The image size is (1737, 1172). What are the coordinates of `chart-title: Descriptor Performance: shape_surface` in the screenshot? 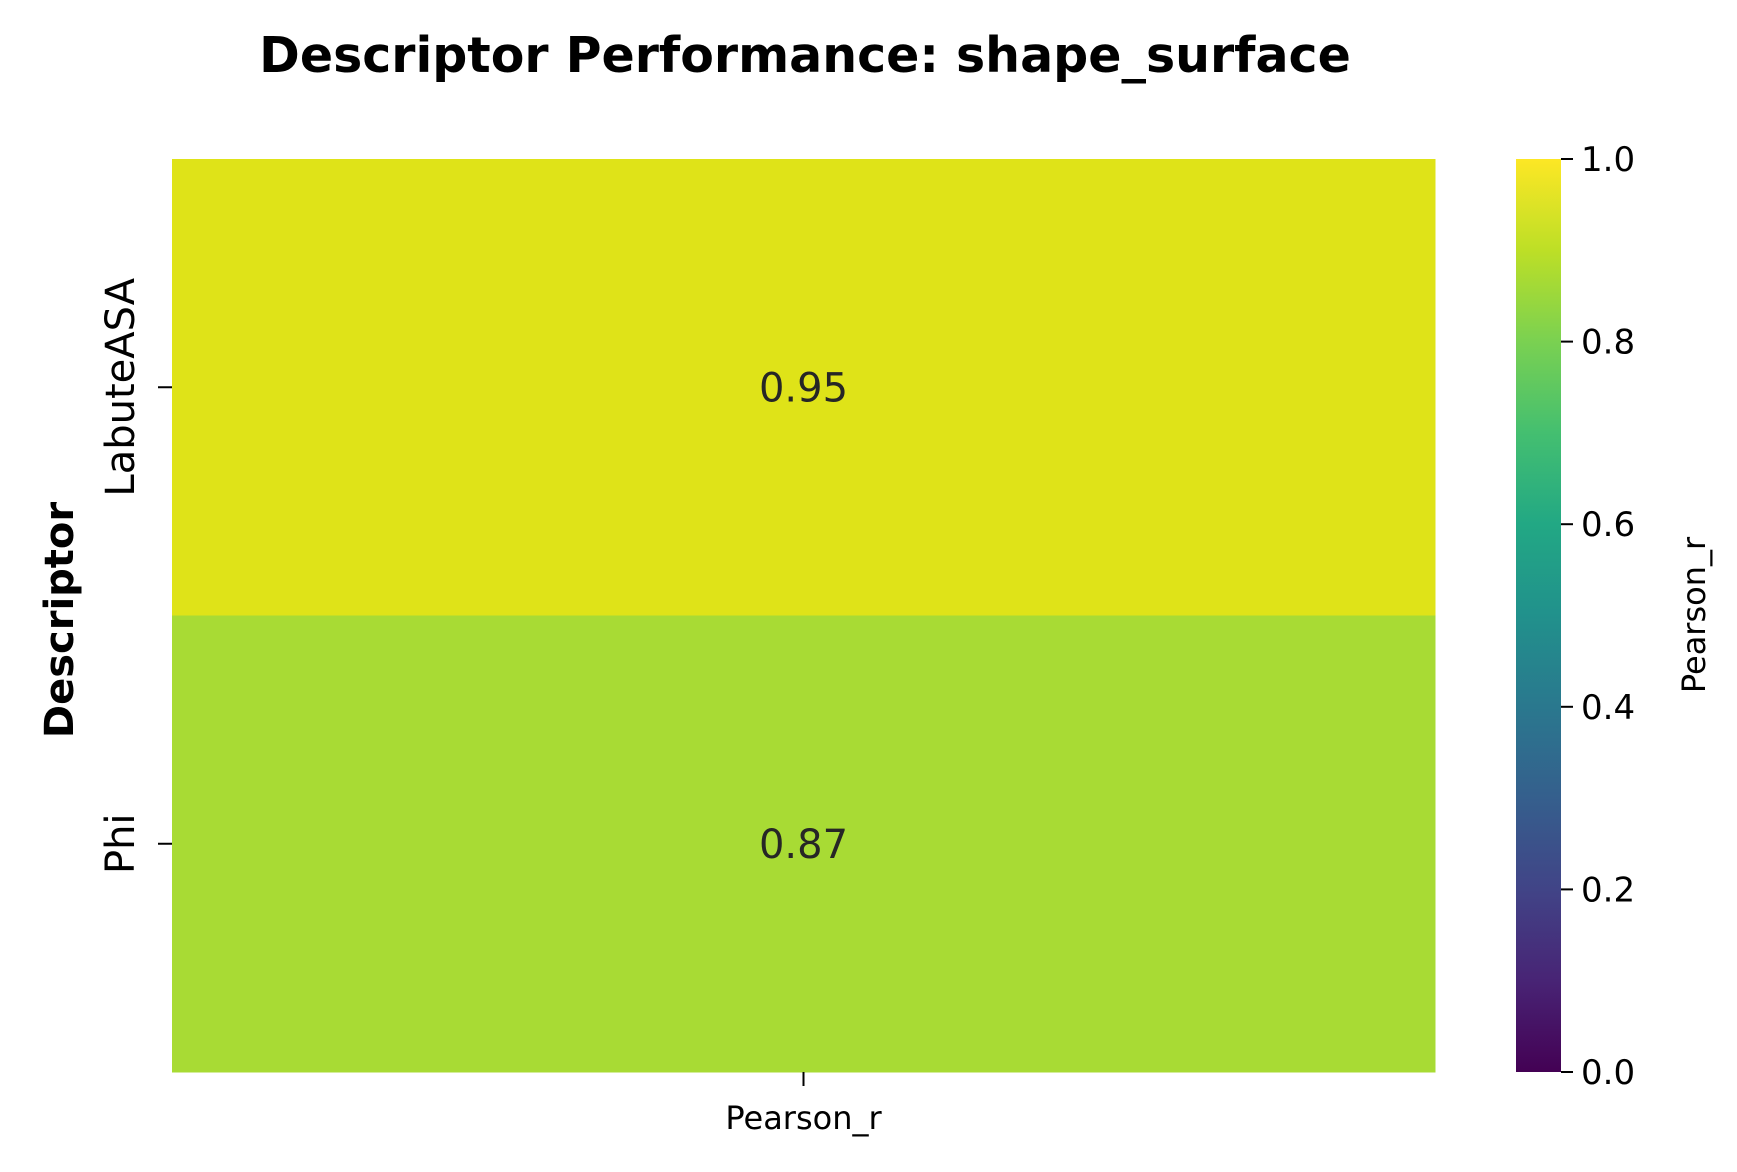 It's located at (805, 55).